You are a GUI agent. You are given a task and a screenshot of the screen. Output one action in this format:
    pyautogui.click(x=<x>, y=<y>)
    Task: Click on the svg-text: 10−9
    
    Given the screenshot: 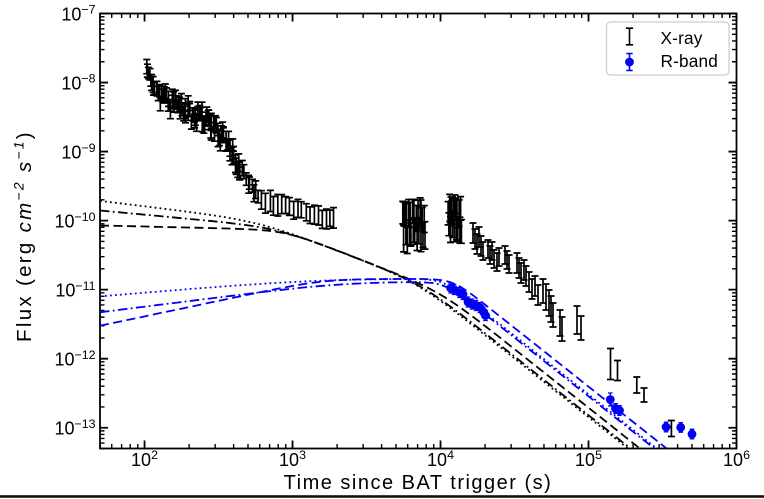 What is the action you would take?
    pyautogui.click(x=78, y=152)
    